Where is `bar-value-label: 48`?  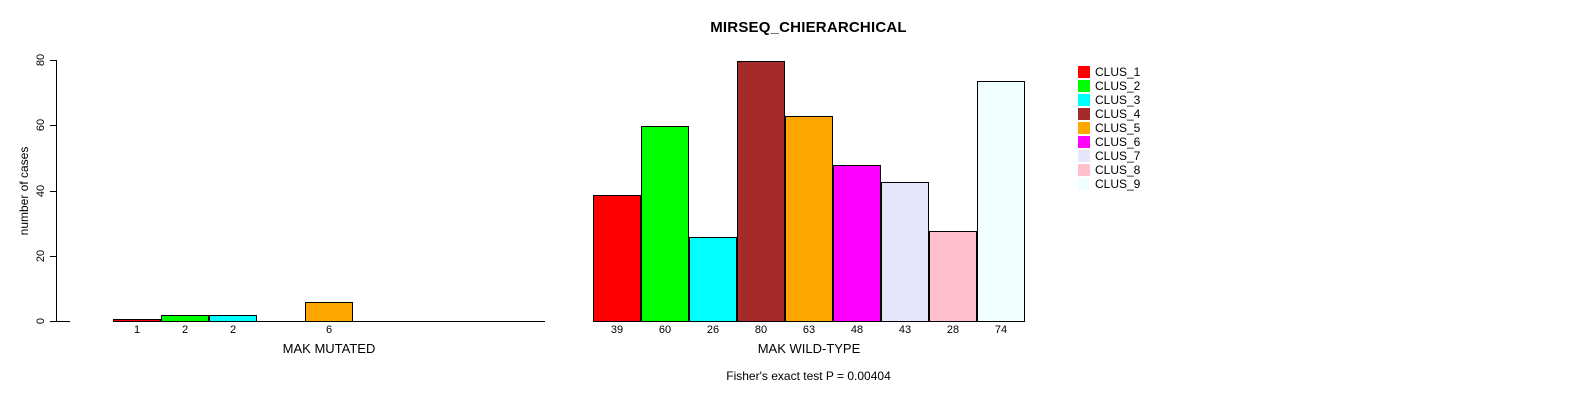 bar-value-label: 48 is located at coordinates (857, 330).